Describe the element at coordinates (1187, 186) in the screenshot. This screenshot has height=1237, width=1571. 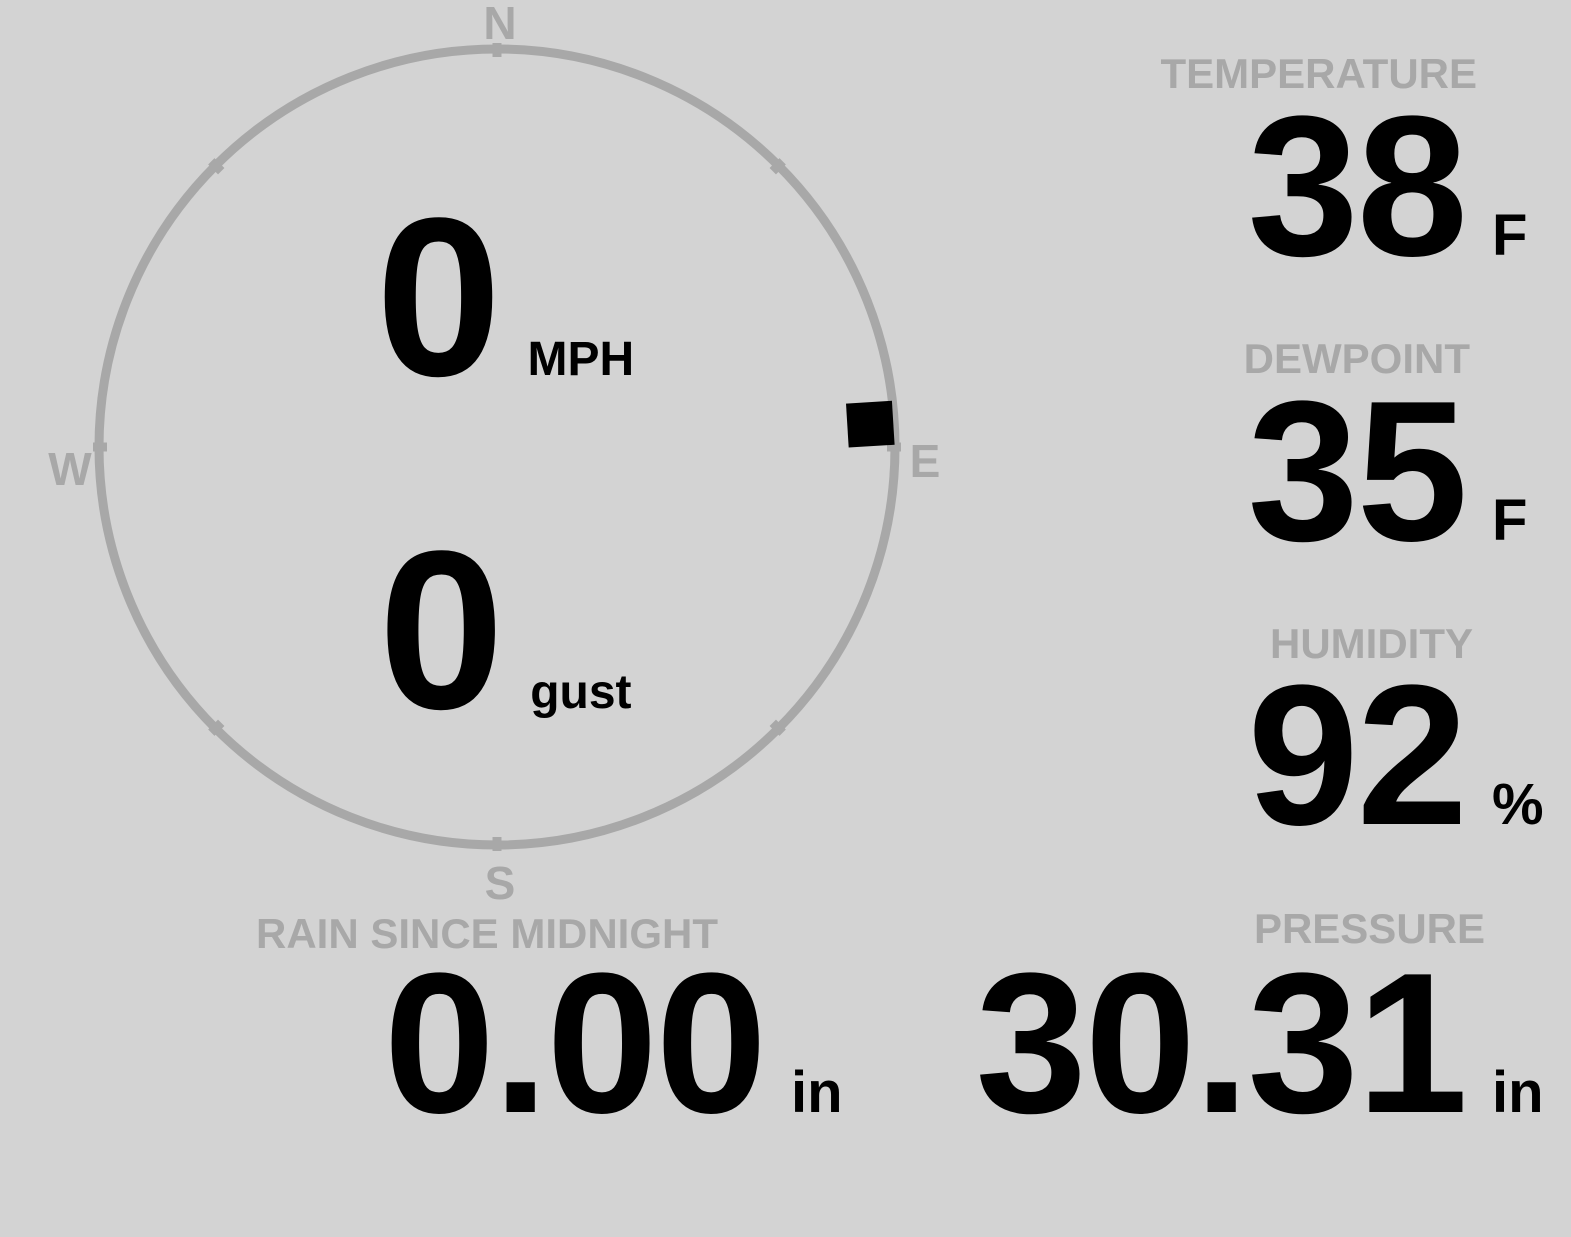
I see `temperature-reading: 38 F` at that location.